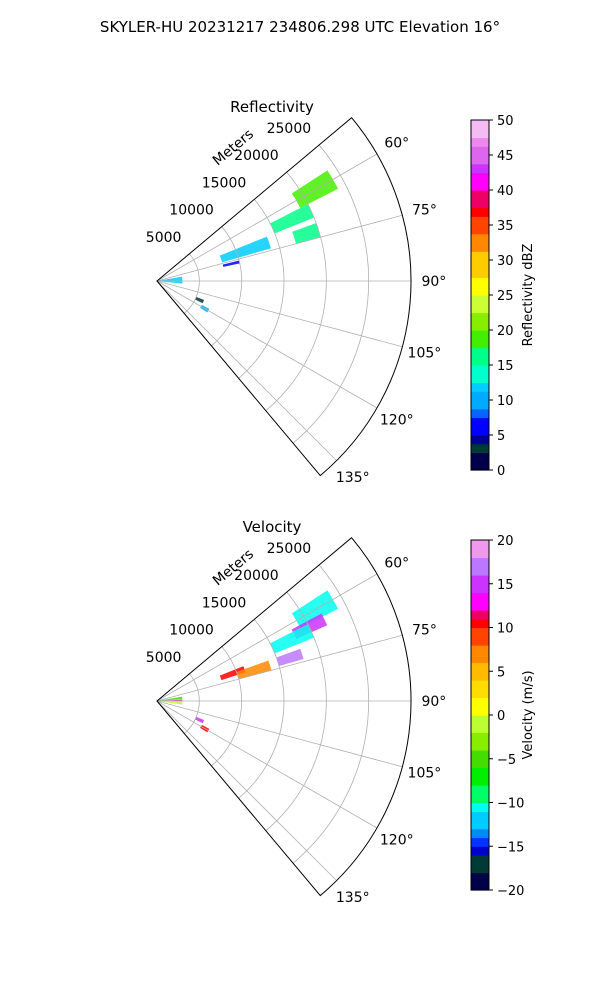  What do you see at coordinates (505, 191) in the screenshot?
I see `colorbar-tick-label: 40` at bounding box center [505, 191].